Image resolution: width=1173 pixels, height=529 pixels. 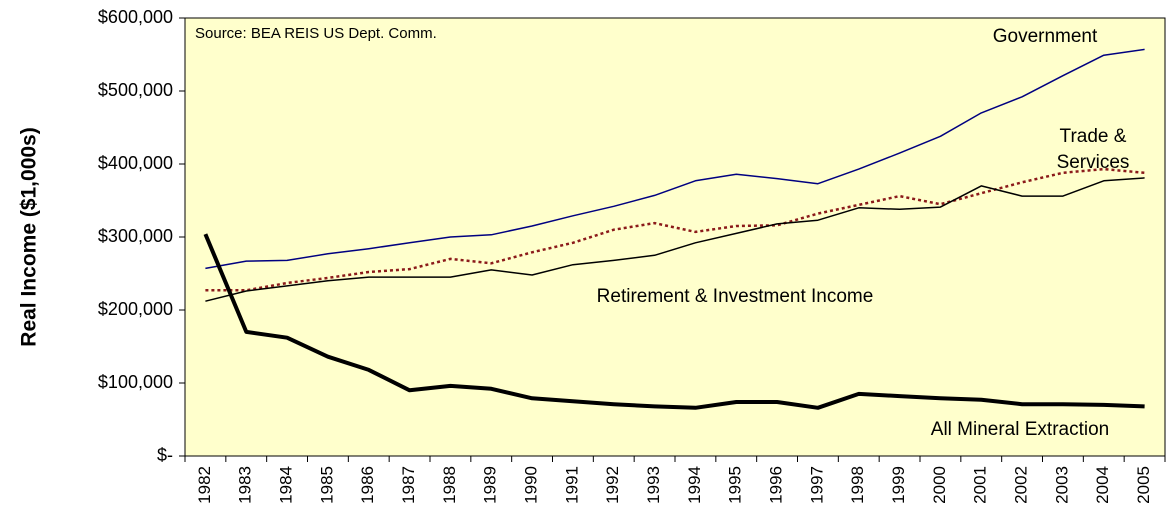 I want to click on y-tick-label: $100,000, so click(x=135, y=382).